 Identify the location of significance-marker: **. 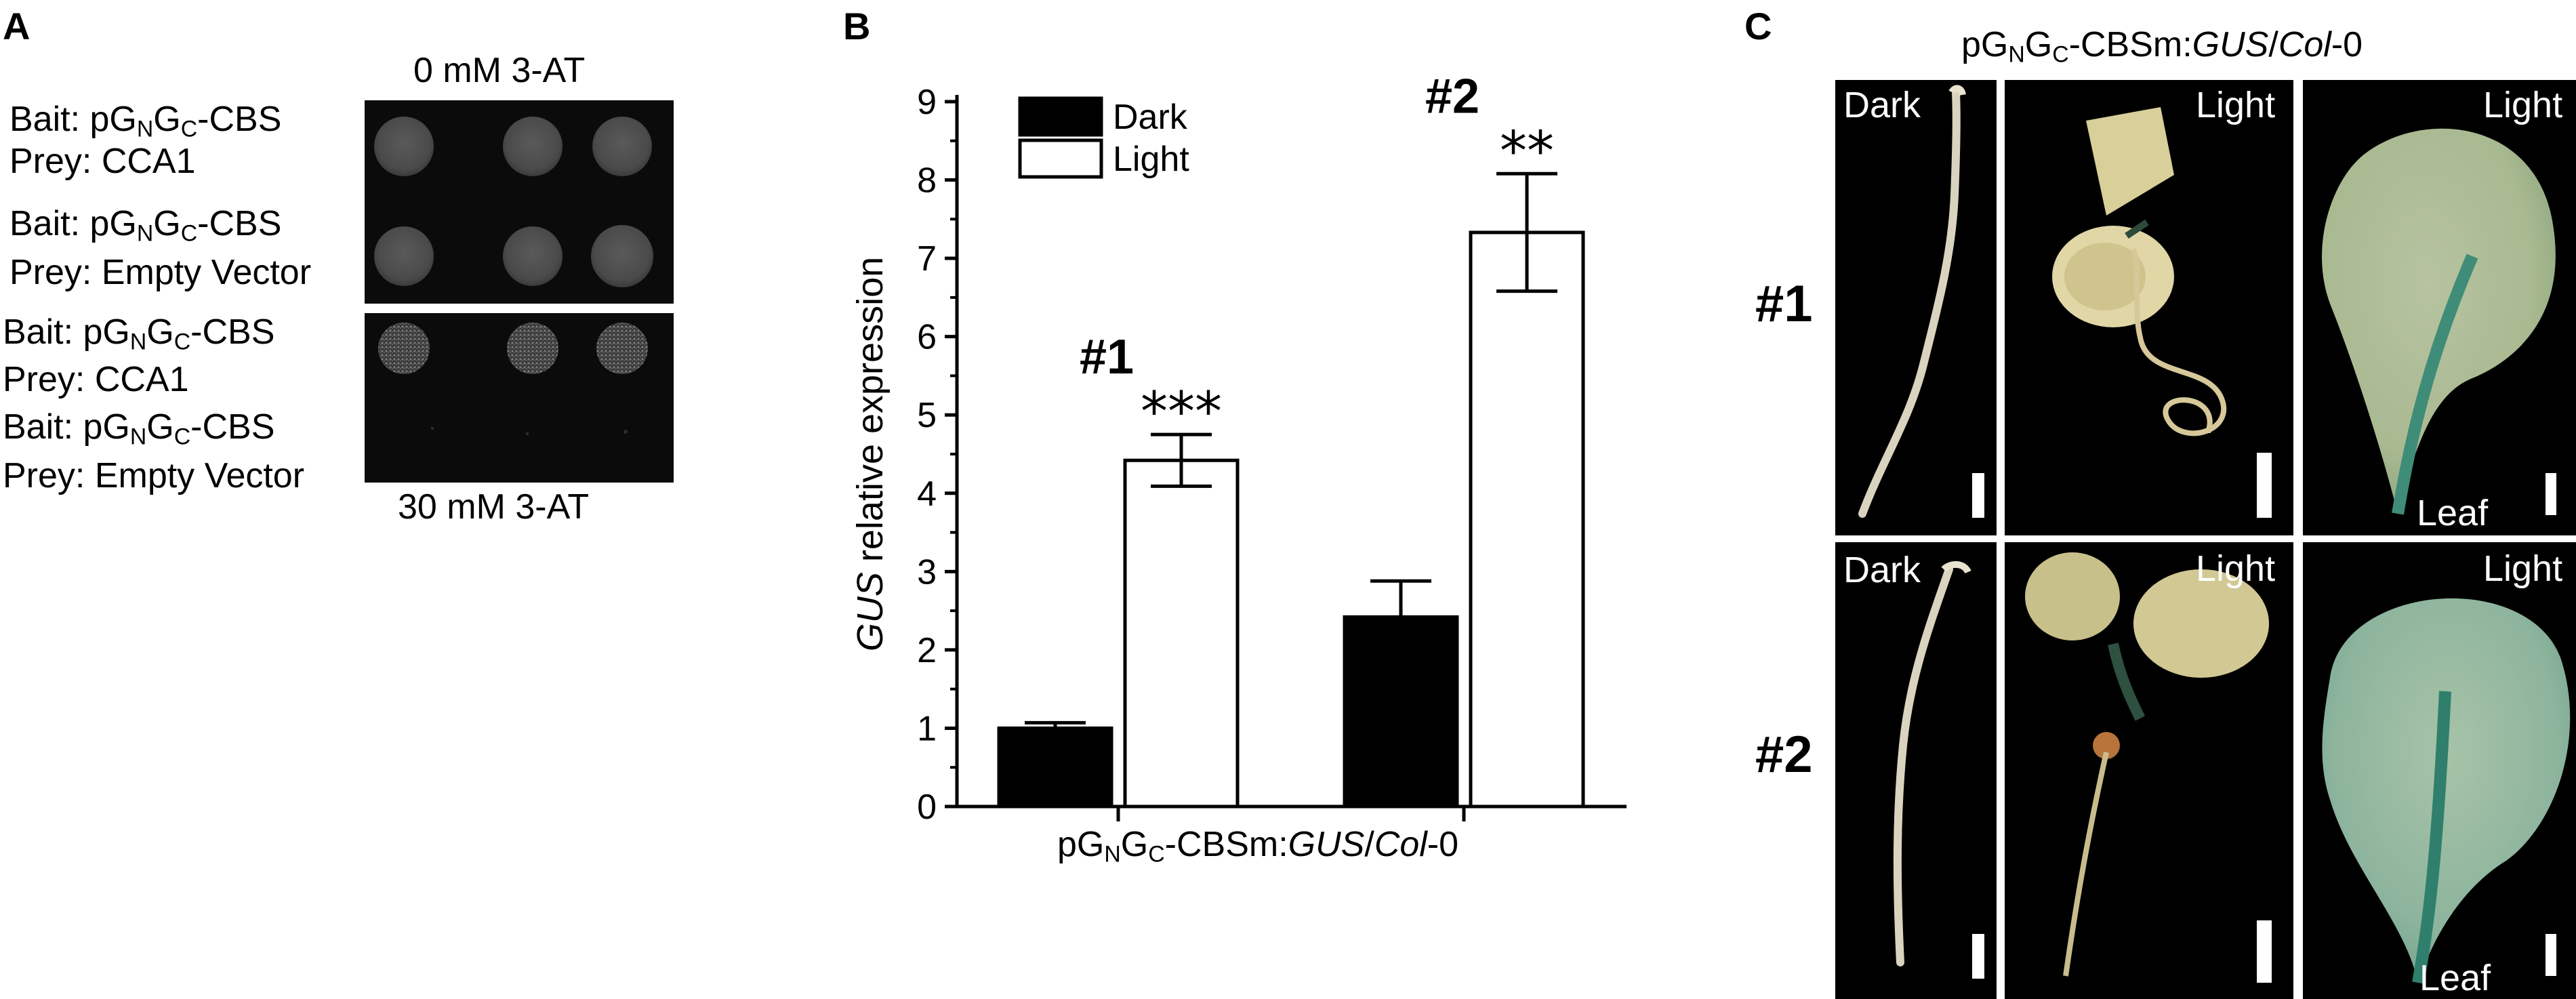
(1527, 150).